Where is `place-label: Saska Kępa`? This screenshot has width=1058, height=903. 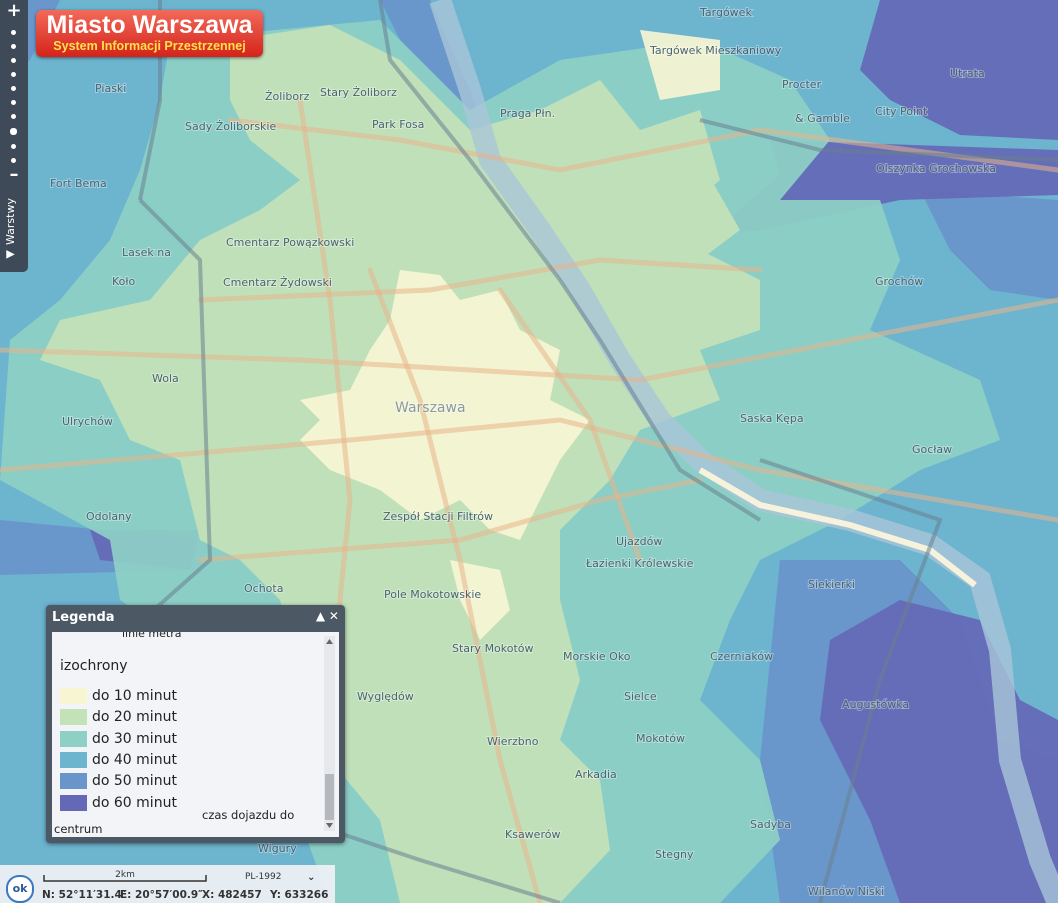
place-label: Saska Kępa is located at coordinates (772, 418).